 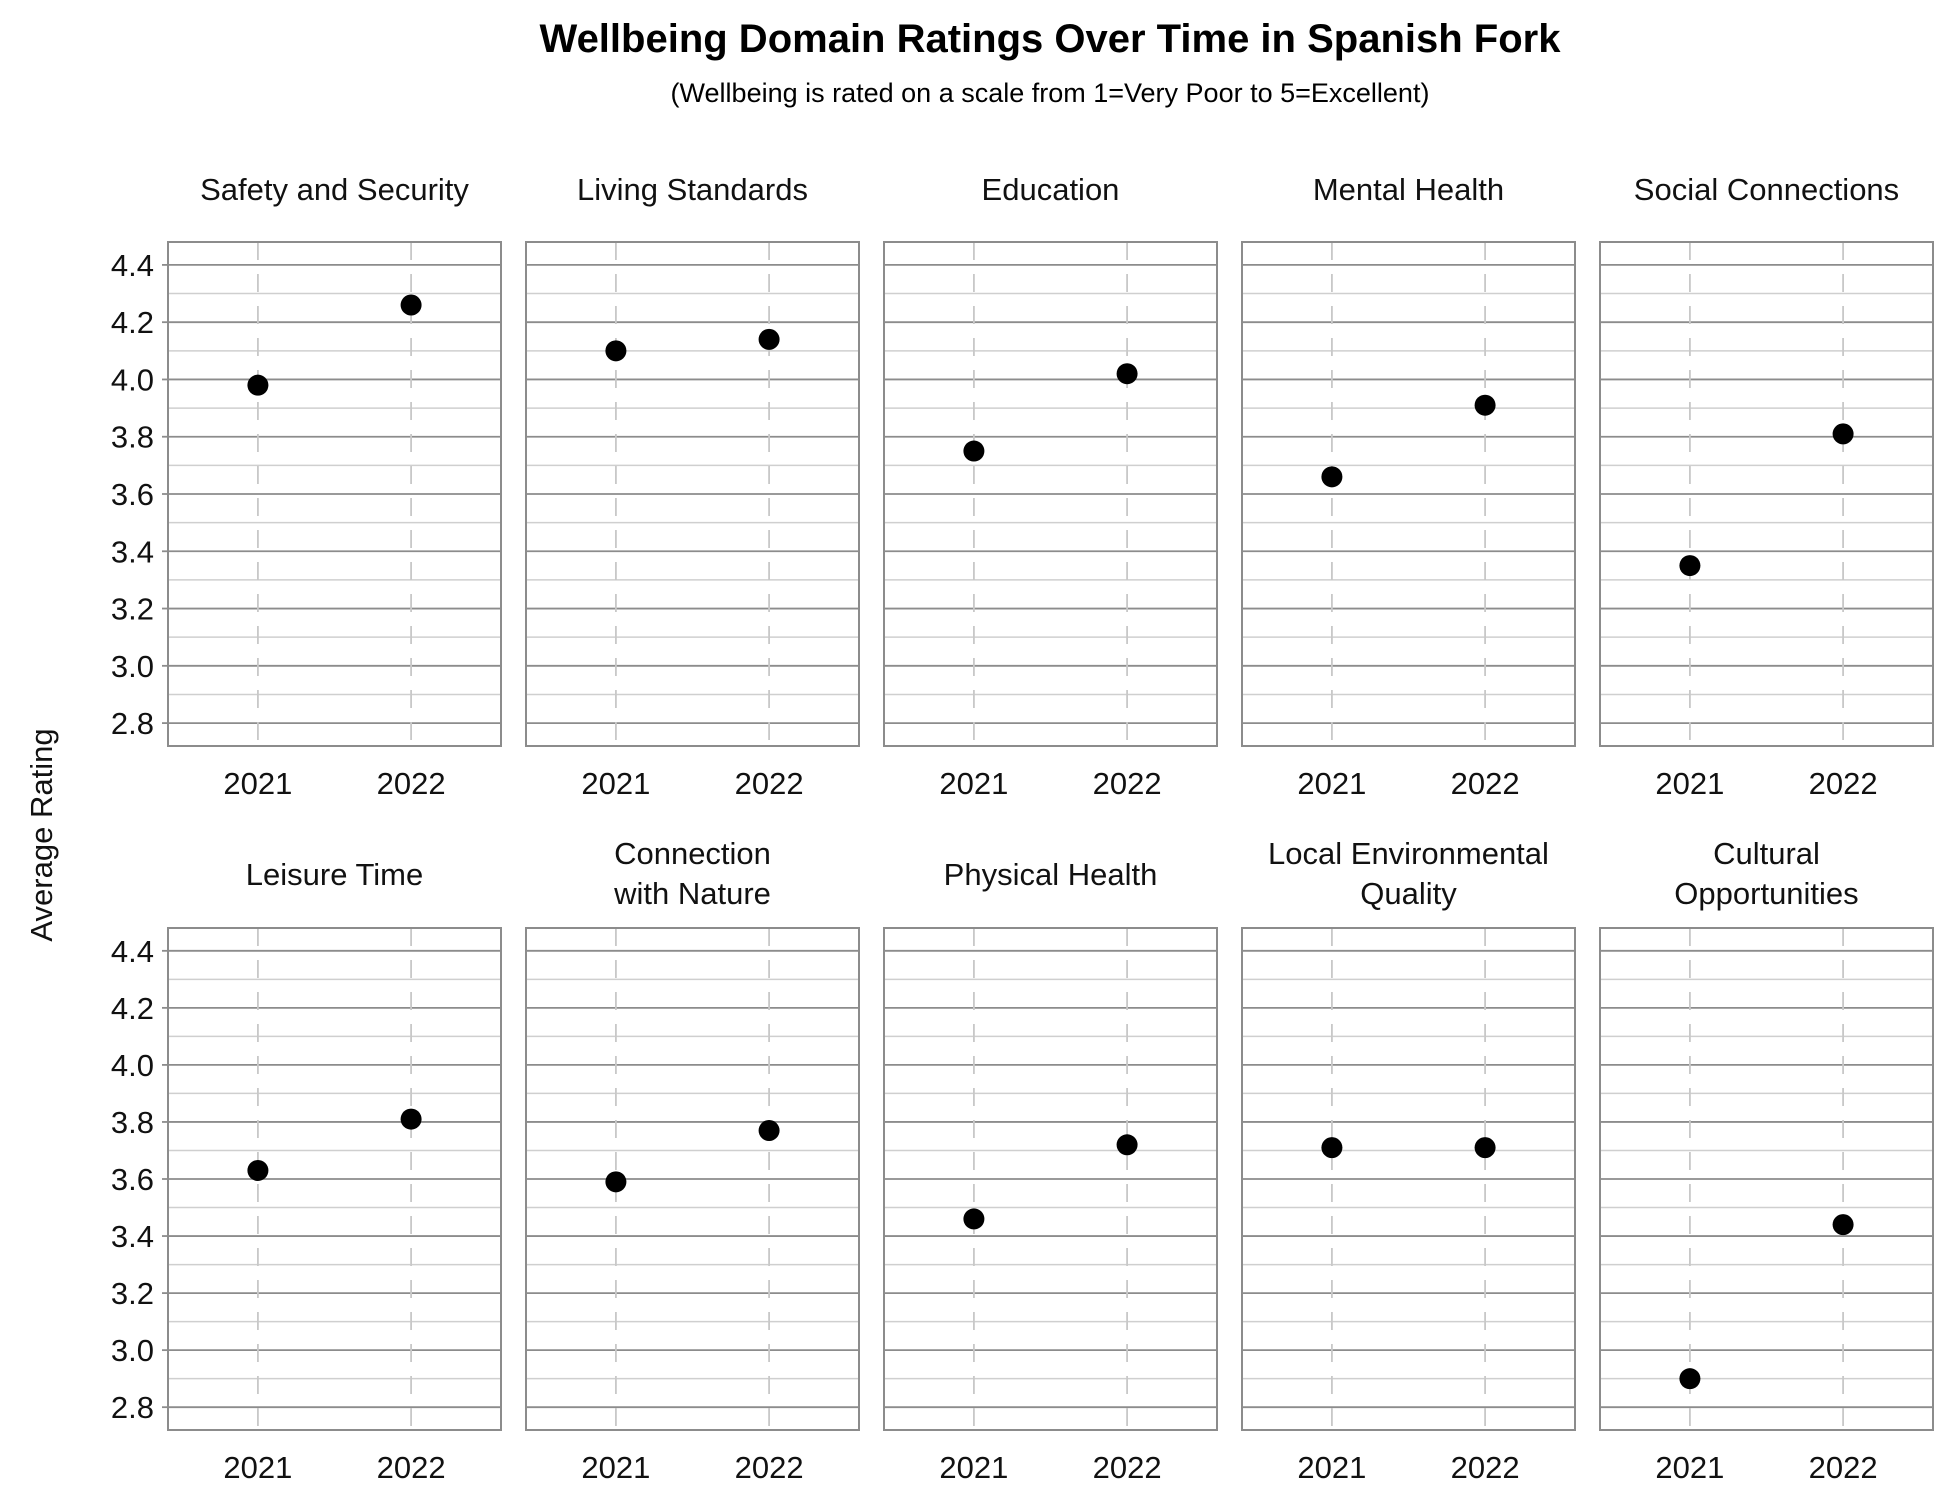 I want to click on facet-title: Cultural Opportunities, so click(x=1766, y=873).